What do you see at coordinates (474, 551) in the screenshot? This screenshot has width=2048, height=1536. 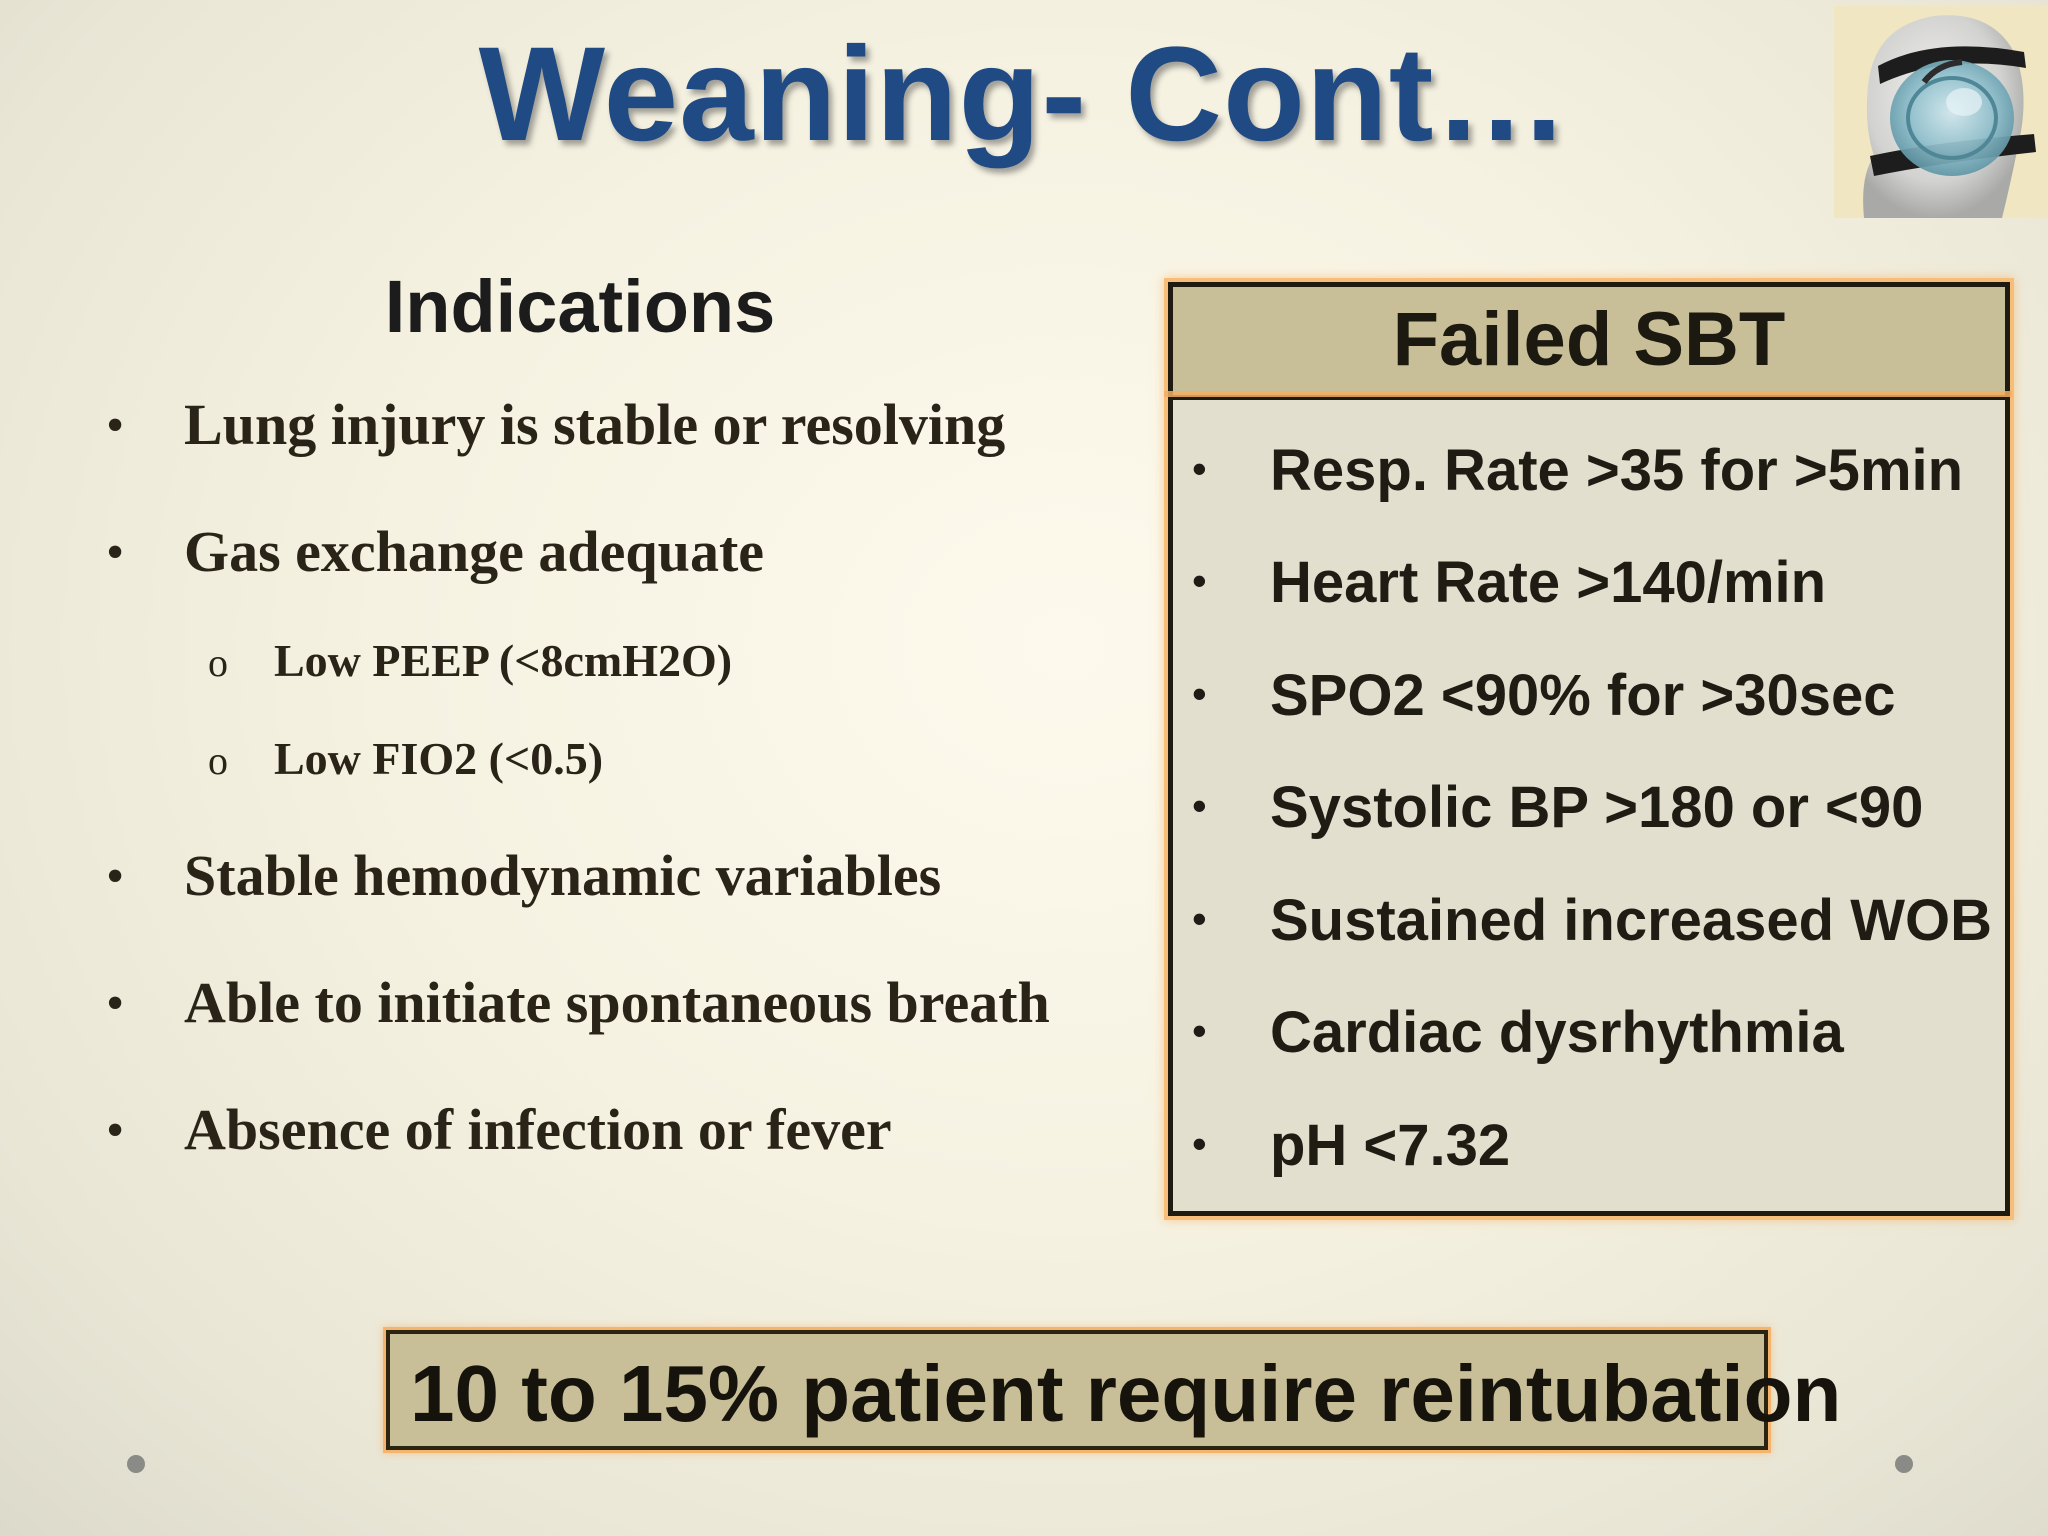 I see `indication-item: Gas exchange adequate` at bounding box center [474, 551].